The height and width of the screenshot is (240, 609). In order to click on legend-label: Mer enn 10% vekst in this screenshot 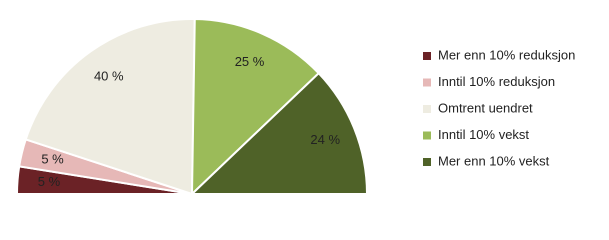, I will do `click(494, 160)`.